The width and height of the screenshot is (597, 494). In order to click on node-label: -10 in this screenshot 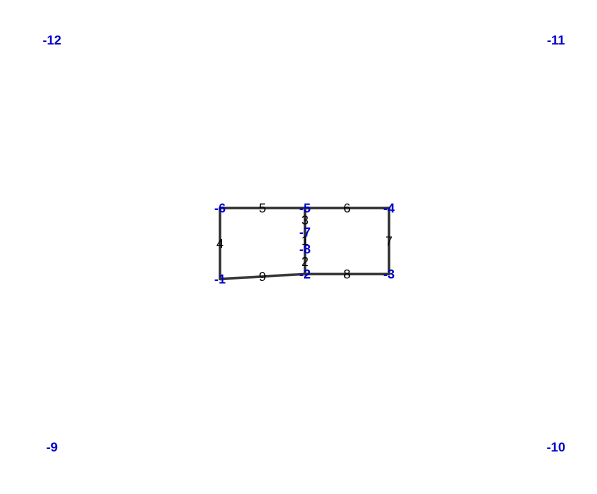, I will do `click(556, 447)`.